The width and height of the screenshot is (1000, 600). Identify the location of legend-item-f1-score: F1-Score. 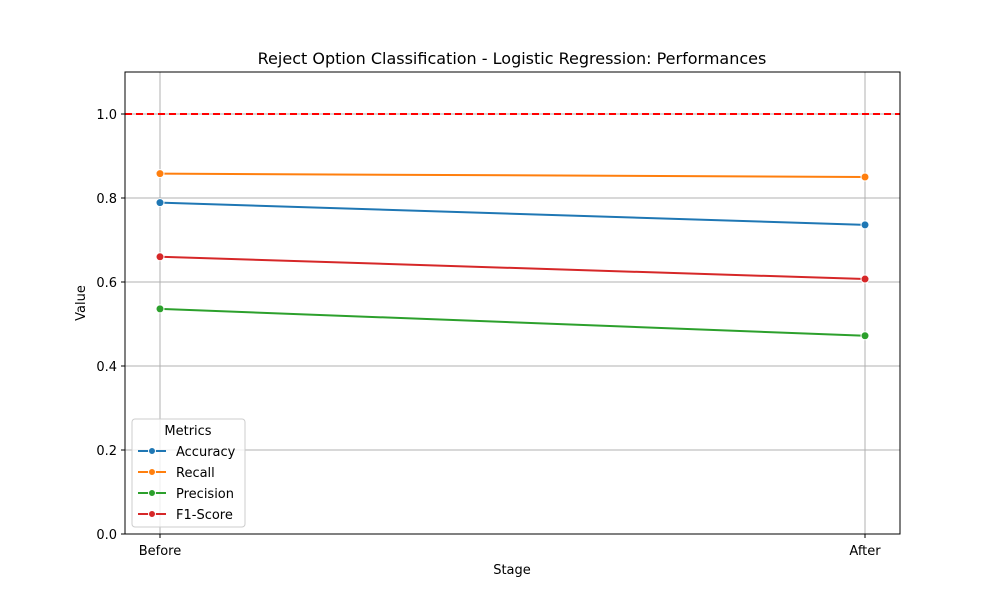
(185, 515).